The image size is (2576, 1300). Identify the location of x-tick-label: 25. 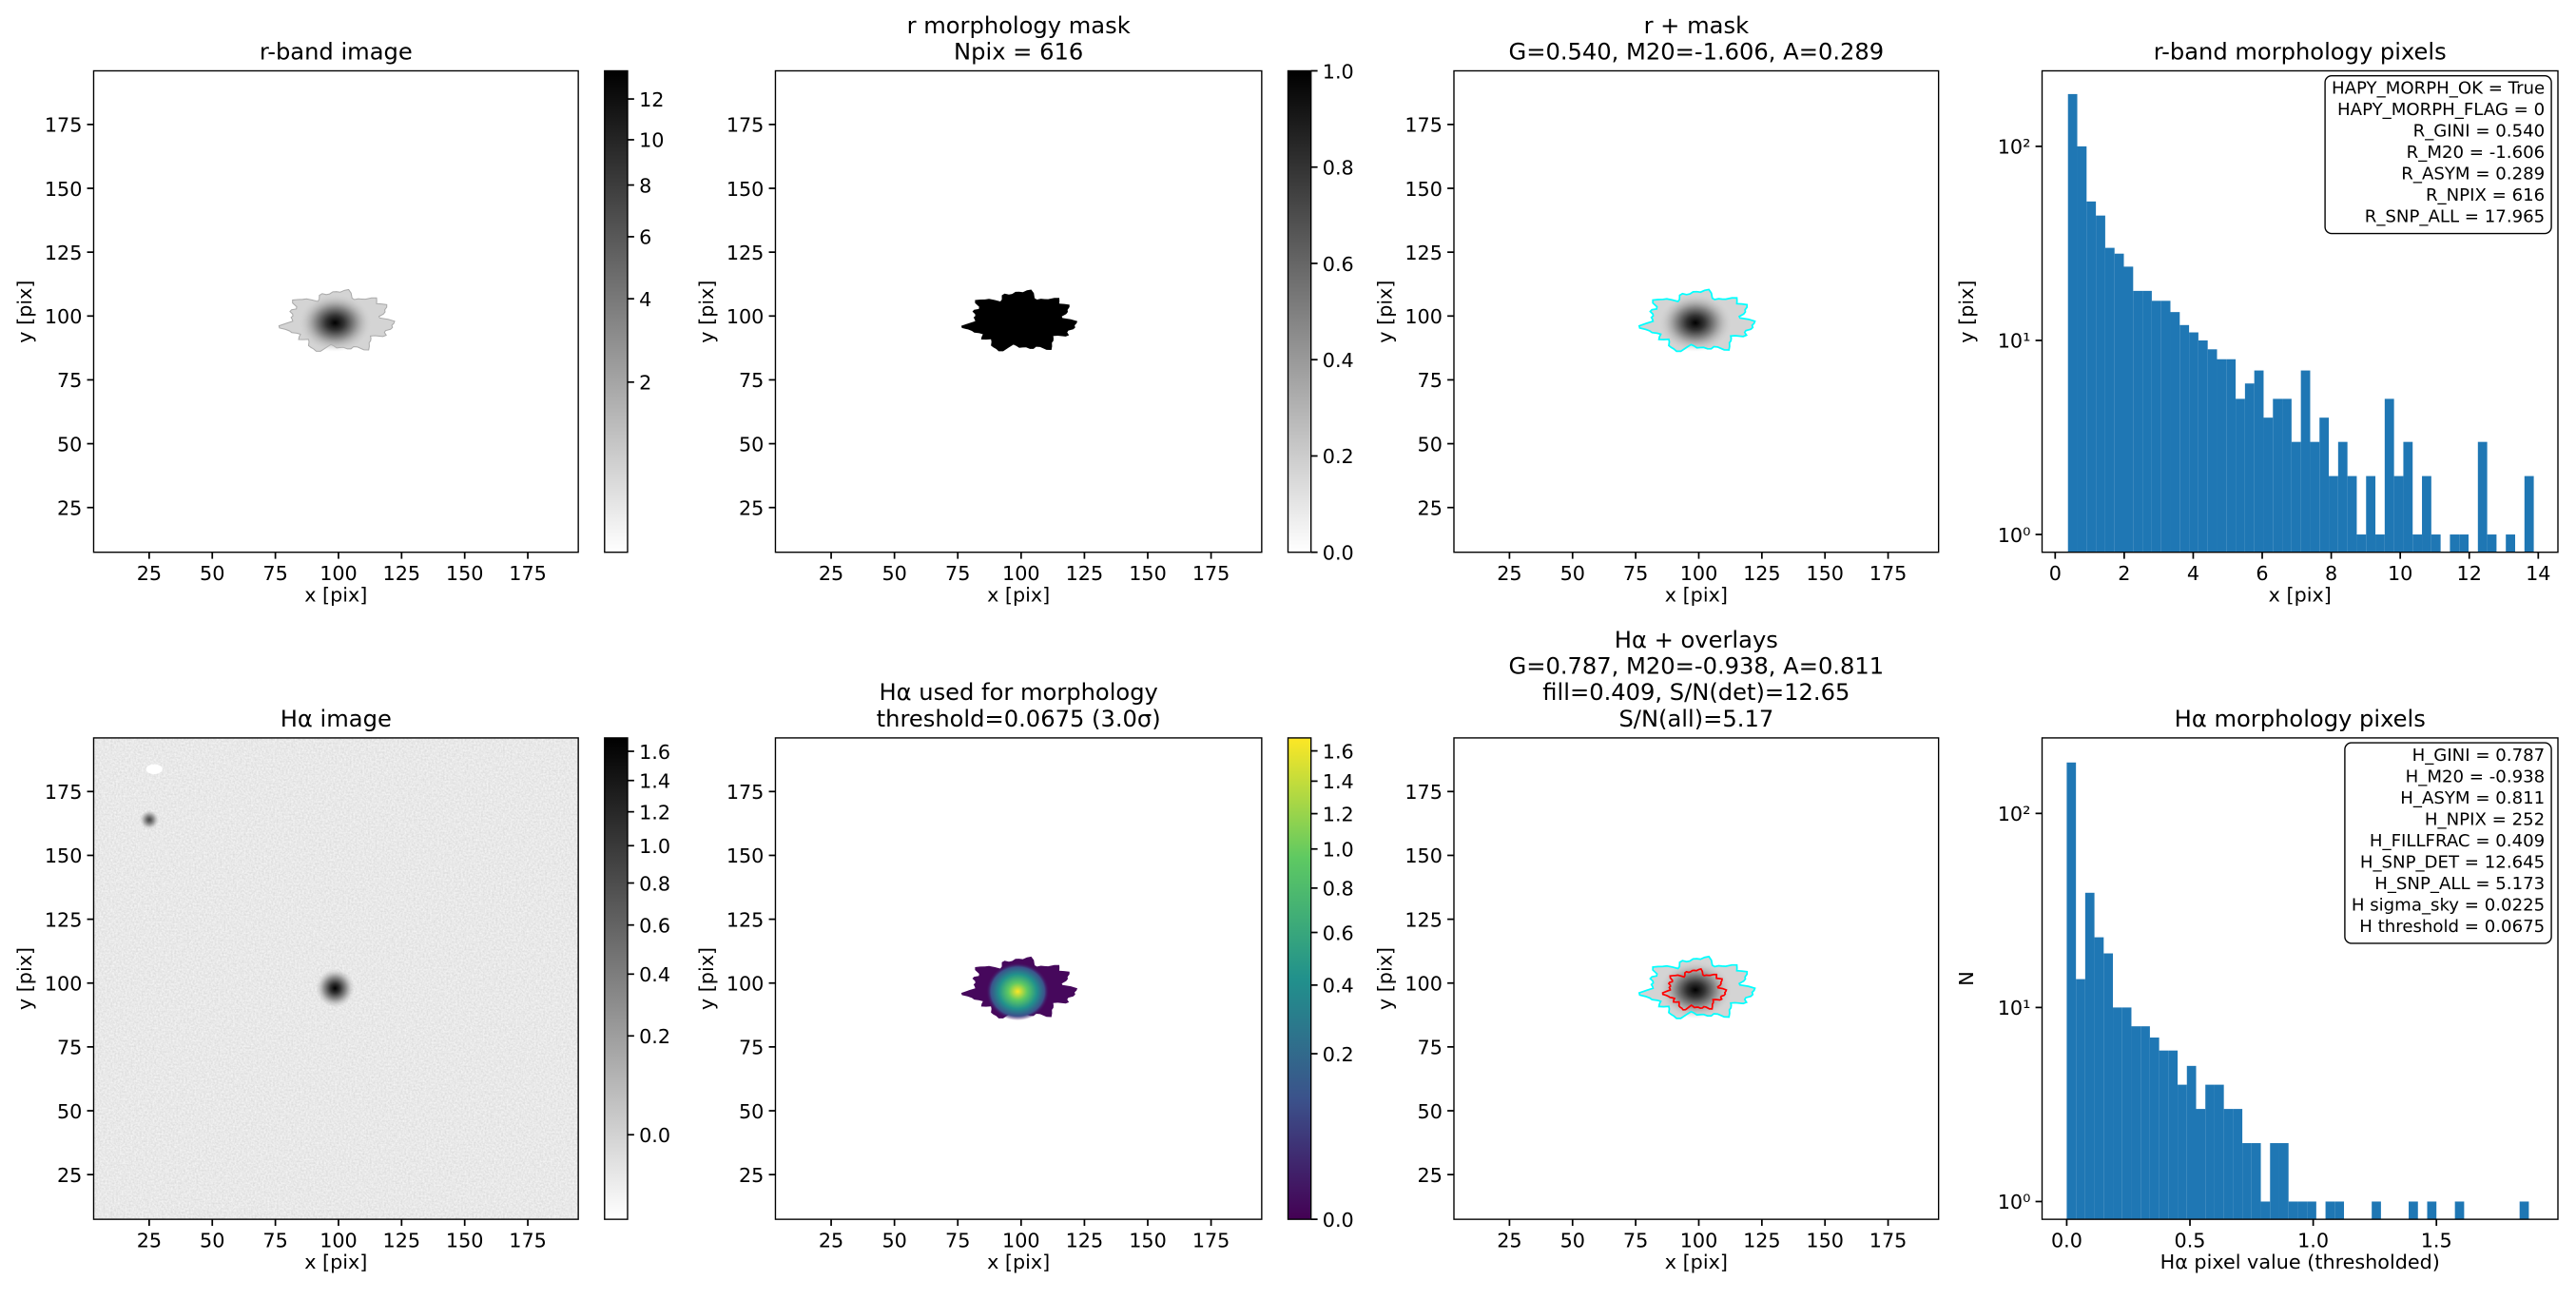
(149, 1241).